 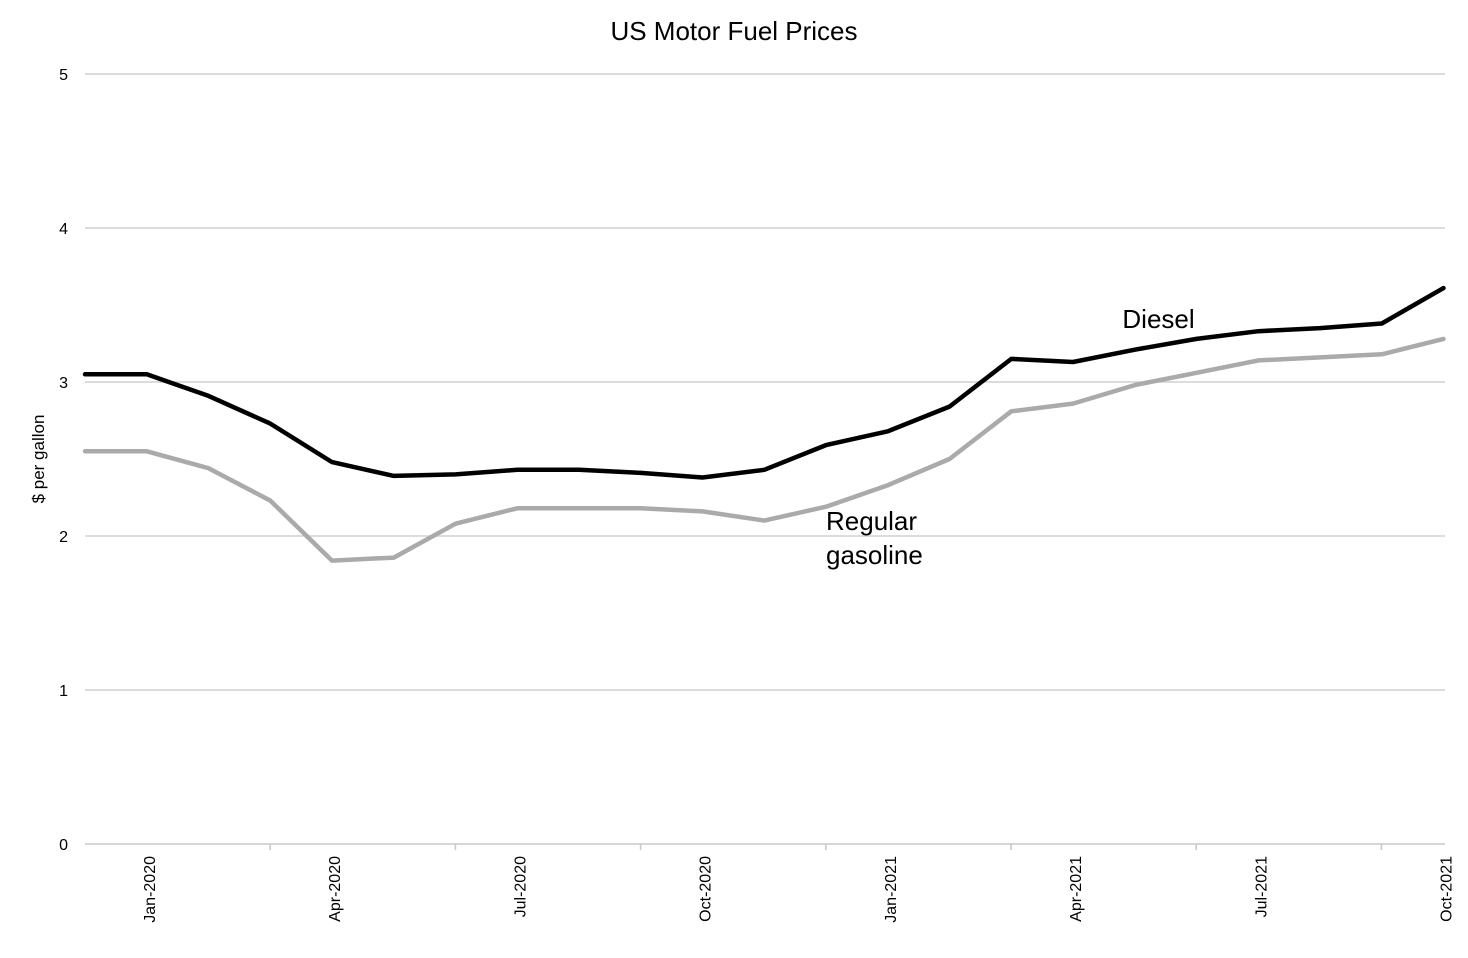 What do you see at coordinates (63, 845) in the screenshot?
I see `y-tick-label: 0` at bounding box center [63, 845].